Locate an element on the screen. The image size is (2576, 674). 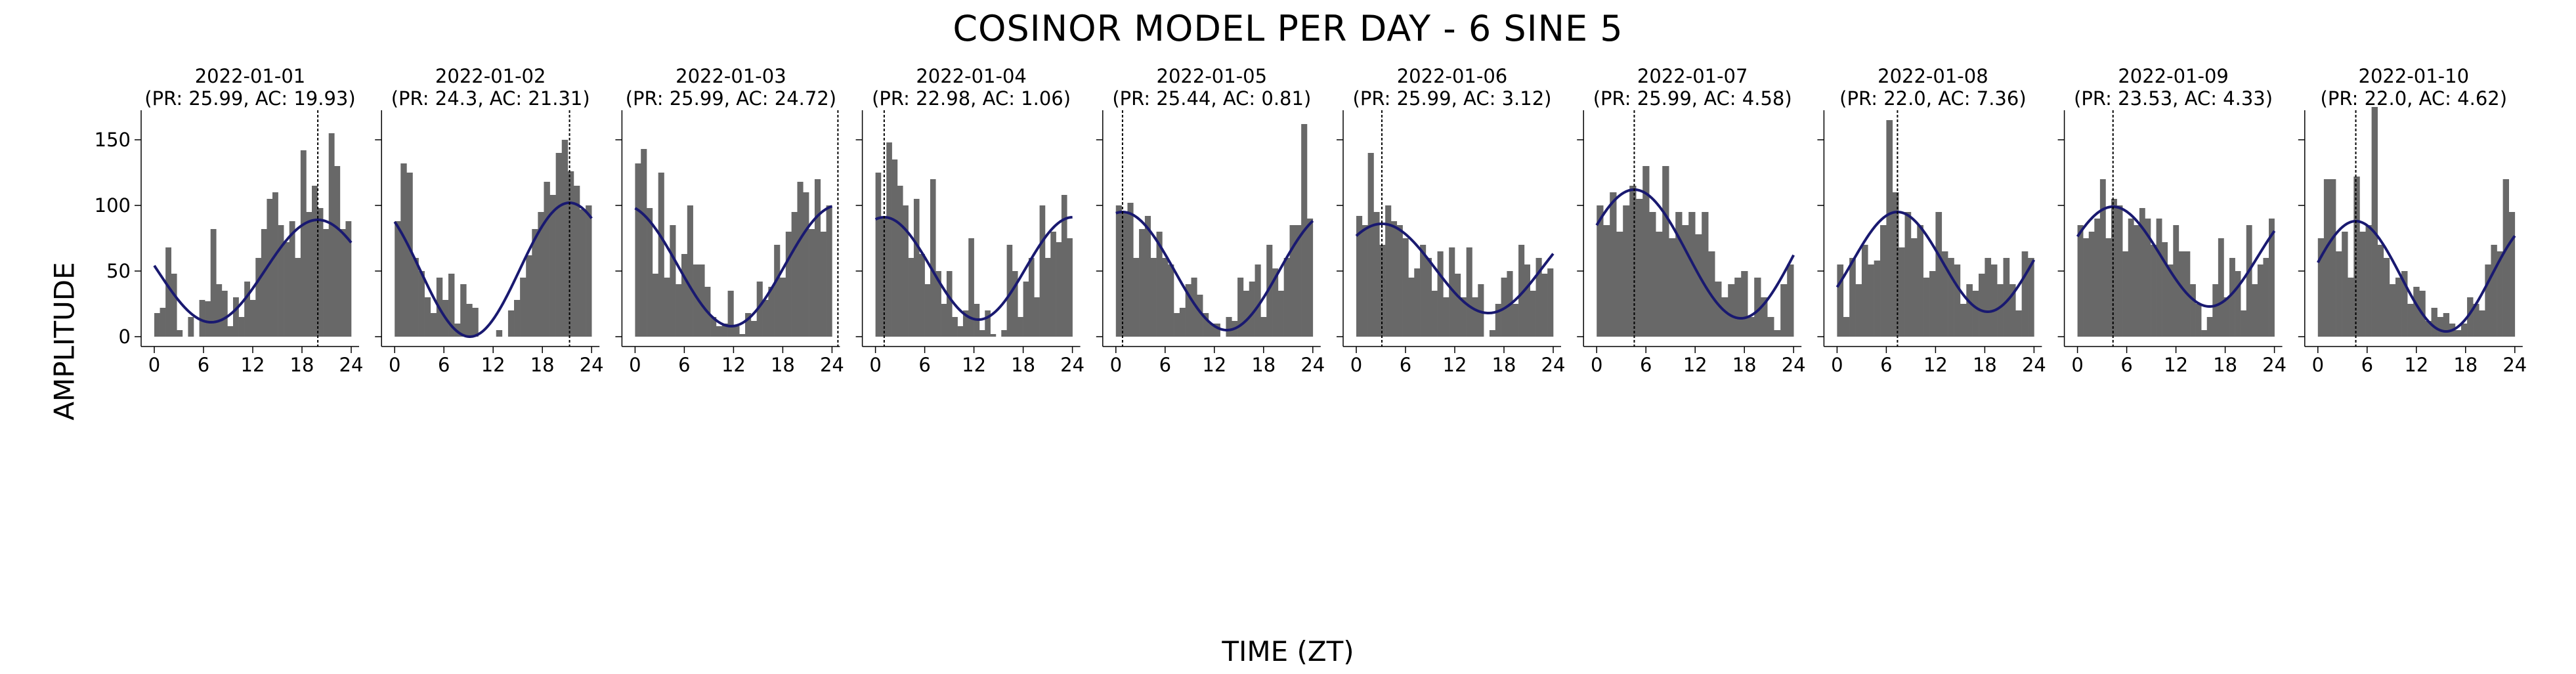
panel-date-title: 2022-01-10 is located at coordinates (2414, 76).